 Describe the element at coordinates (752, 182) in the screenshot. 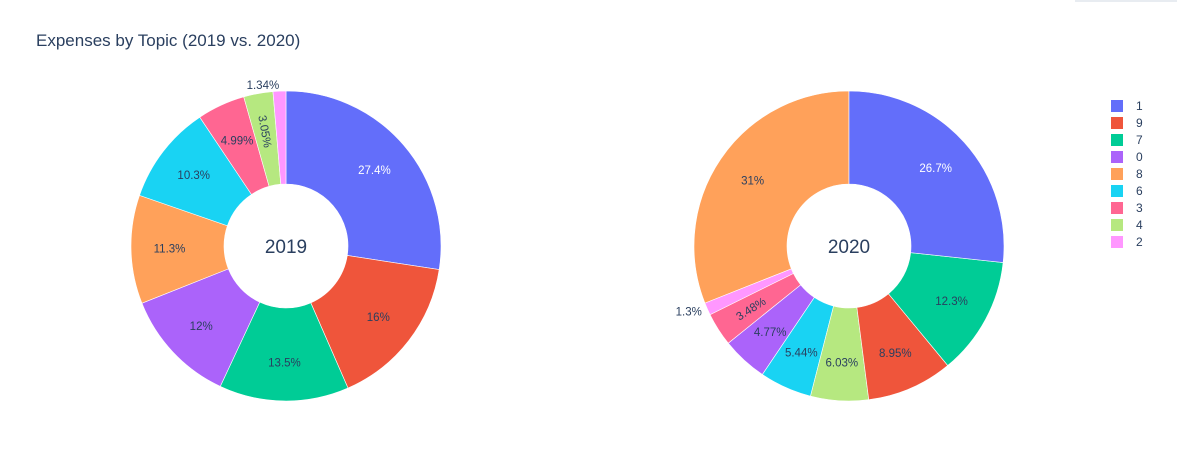

I see `slice-label-2020-topic-8: 31%` at that location.